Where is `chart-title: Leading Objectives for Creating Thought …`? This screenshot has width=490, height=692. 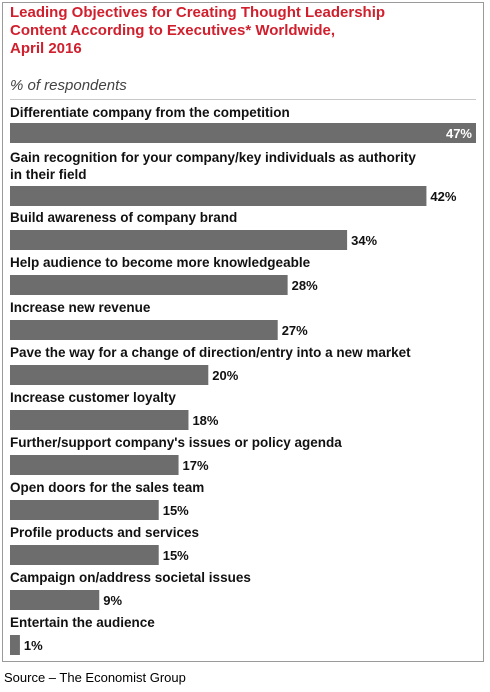
chart-title: Leading Objectives for Creating Thought … is located at coordinates (198, 30).